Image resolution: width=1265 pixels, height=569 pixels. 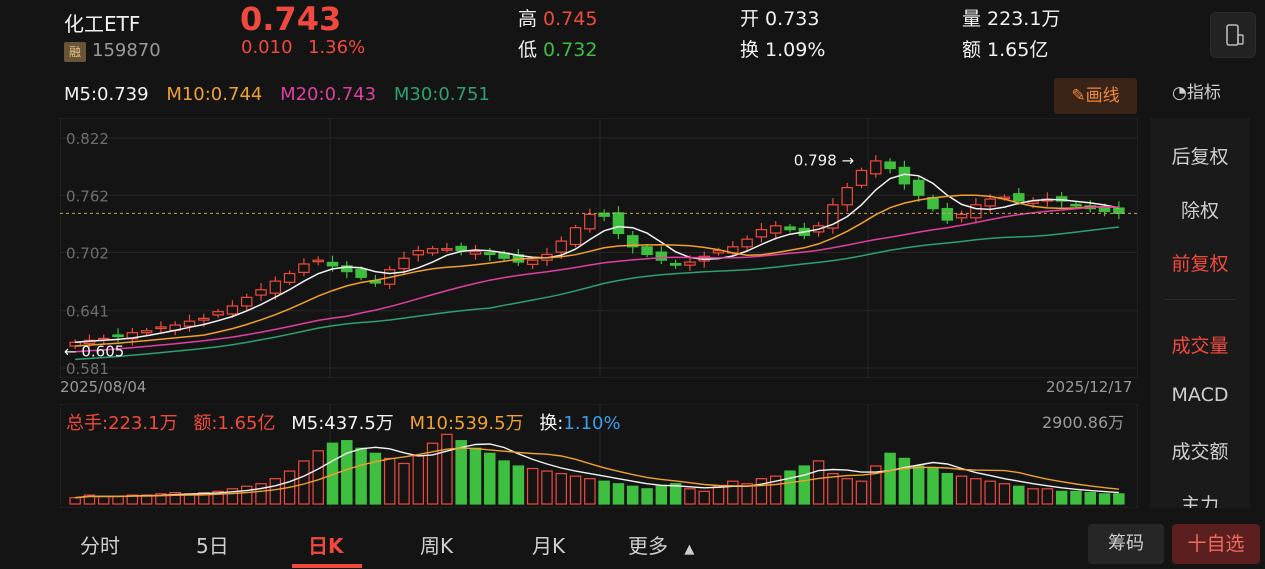 I want to click on tab-more: 更多 ▲, so click(x=661, y=544).